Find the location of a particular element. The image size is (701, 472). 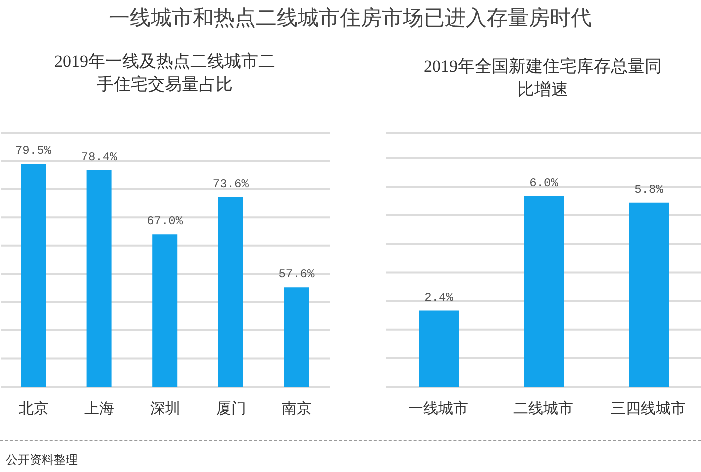

data-label: 67.0% is located at coordinates (165, 221).